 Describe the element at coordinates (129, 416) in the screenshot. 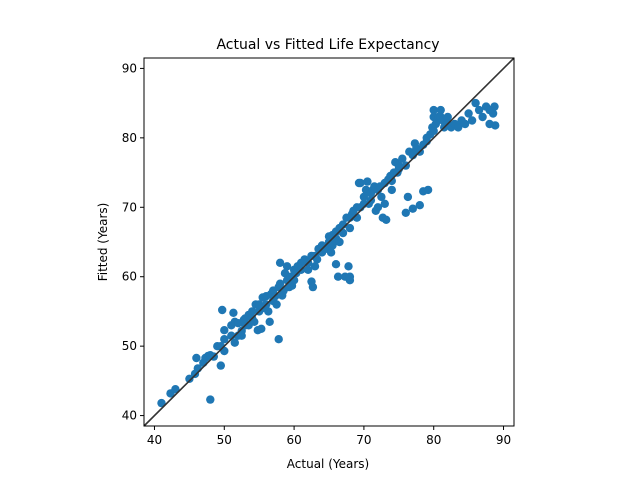

I see `y-tick-label: 40` at that location.